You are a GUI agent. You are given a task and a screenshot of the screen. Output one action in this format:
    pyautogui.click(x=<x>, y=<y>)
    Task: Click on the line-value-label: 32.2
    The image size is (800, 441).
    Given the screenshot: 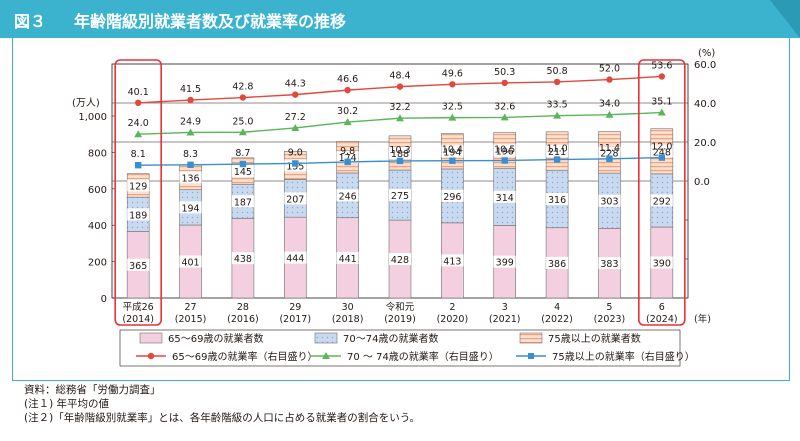 What is the action you would take?
    pyautogui.click(x=399, y=107)
    